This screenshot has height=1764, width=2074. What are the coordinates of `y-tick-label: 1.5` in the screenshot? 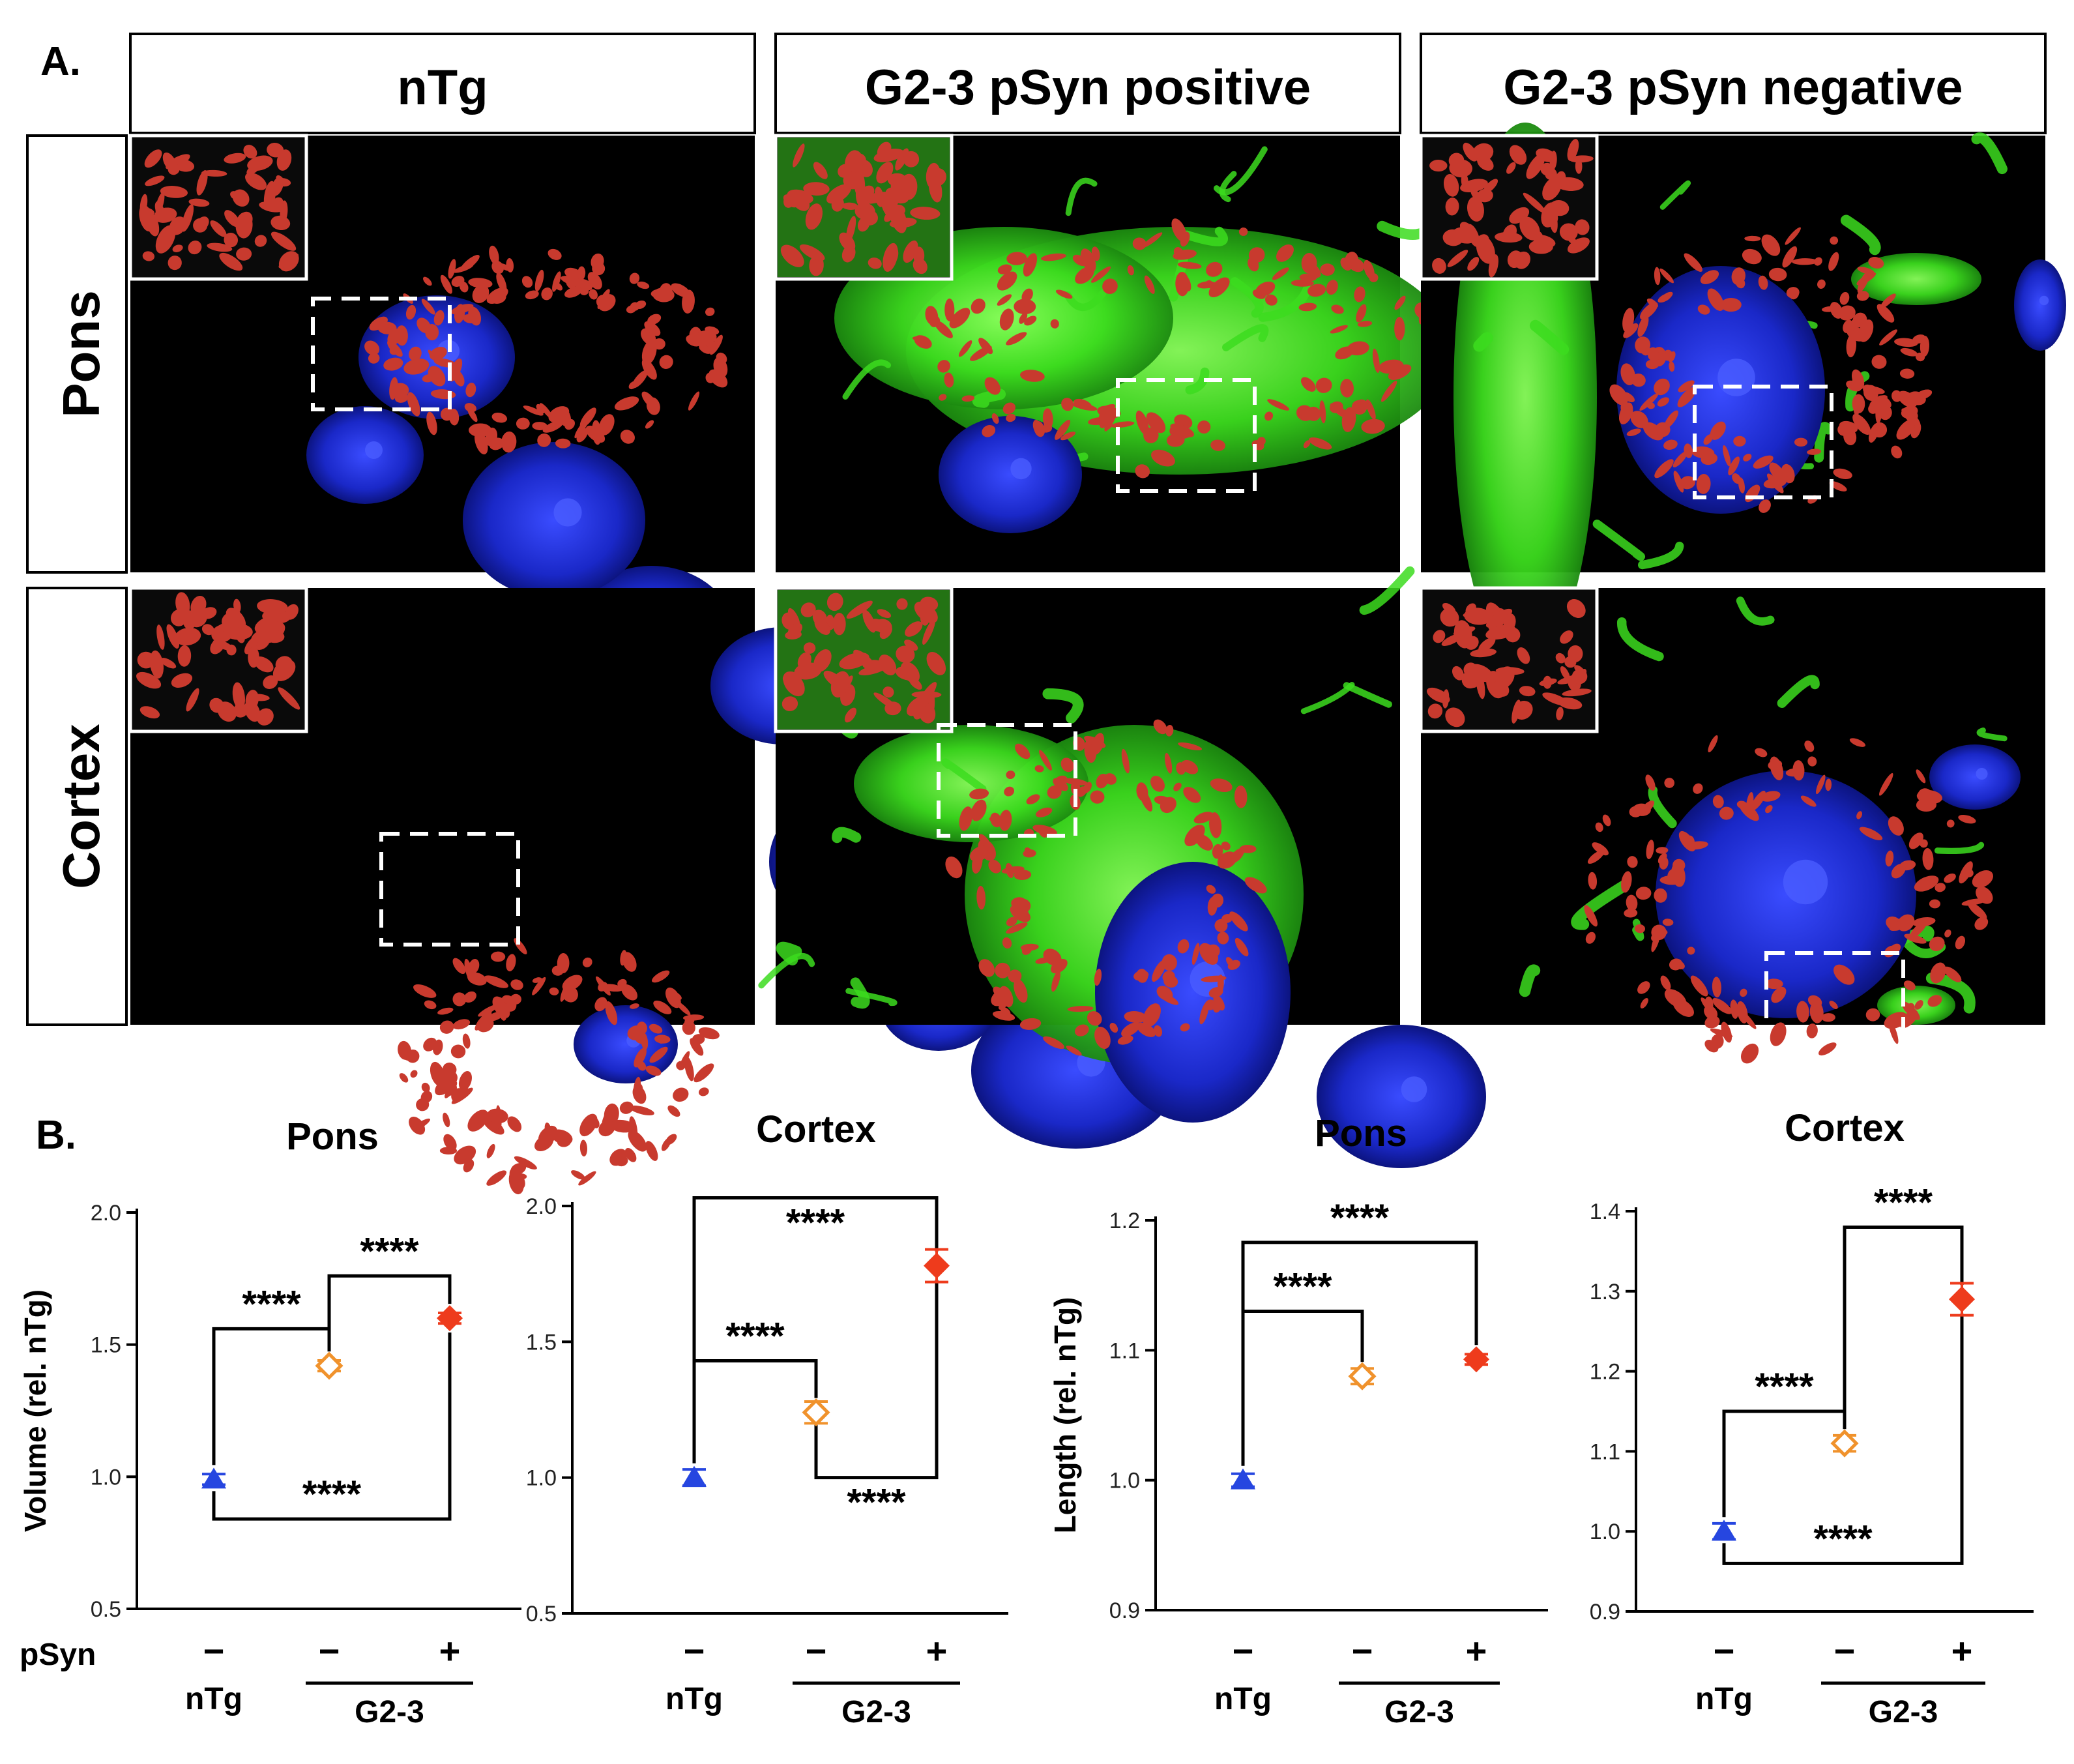 It's located at (106, 1345).